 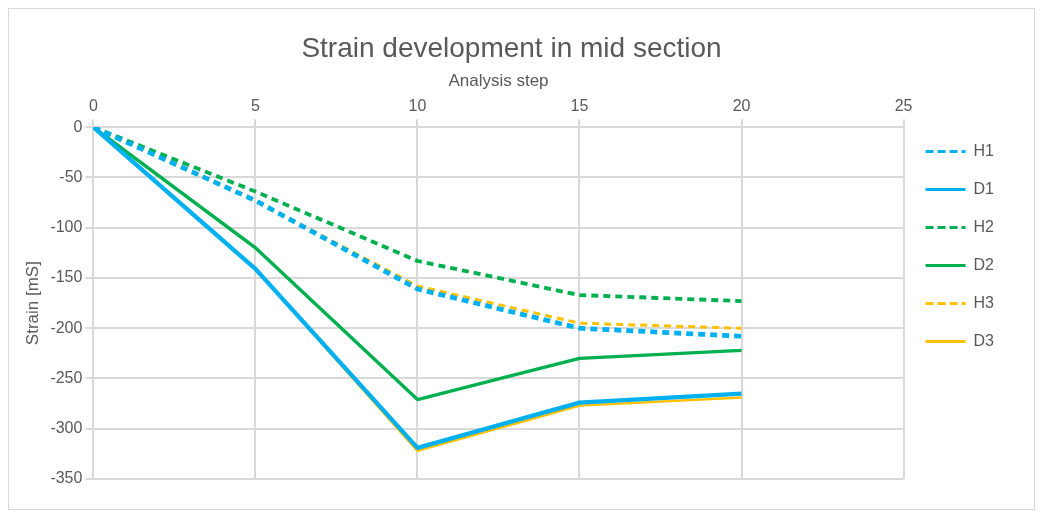 What do you see at coordinates (984, 226) in the screenshot?
I see `legend-label: H2` at bounding box center [984, 226].